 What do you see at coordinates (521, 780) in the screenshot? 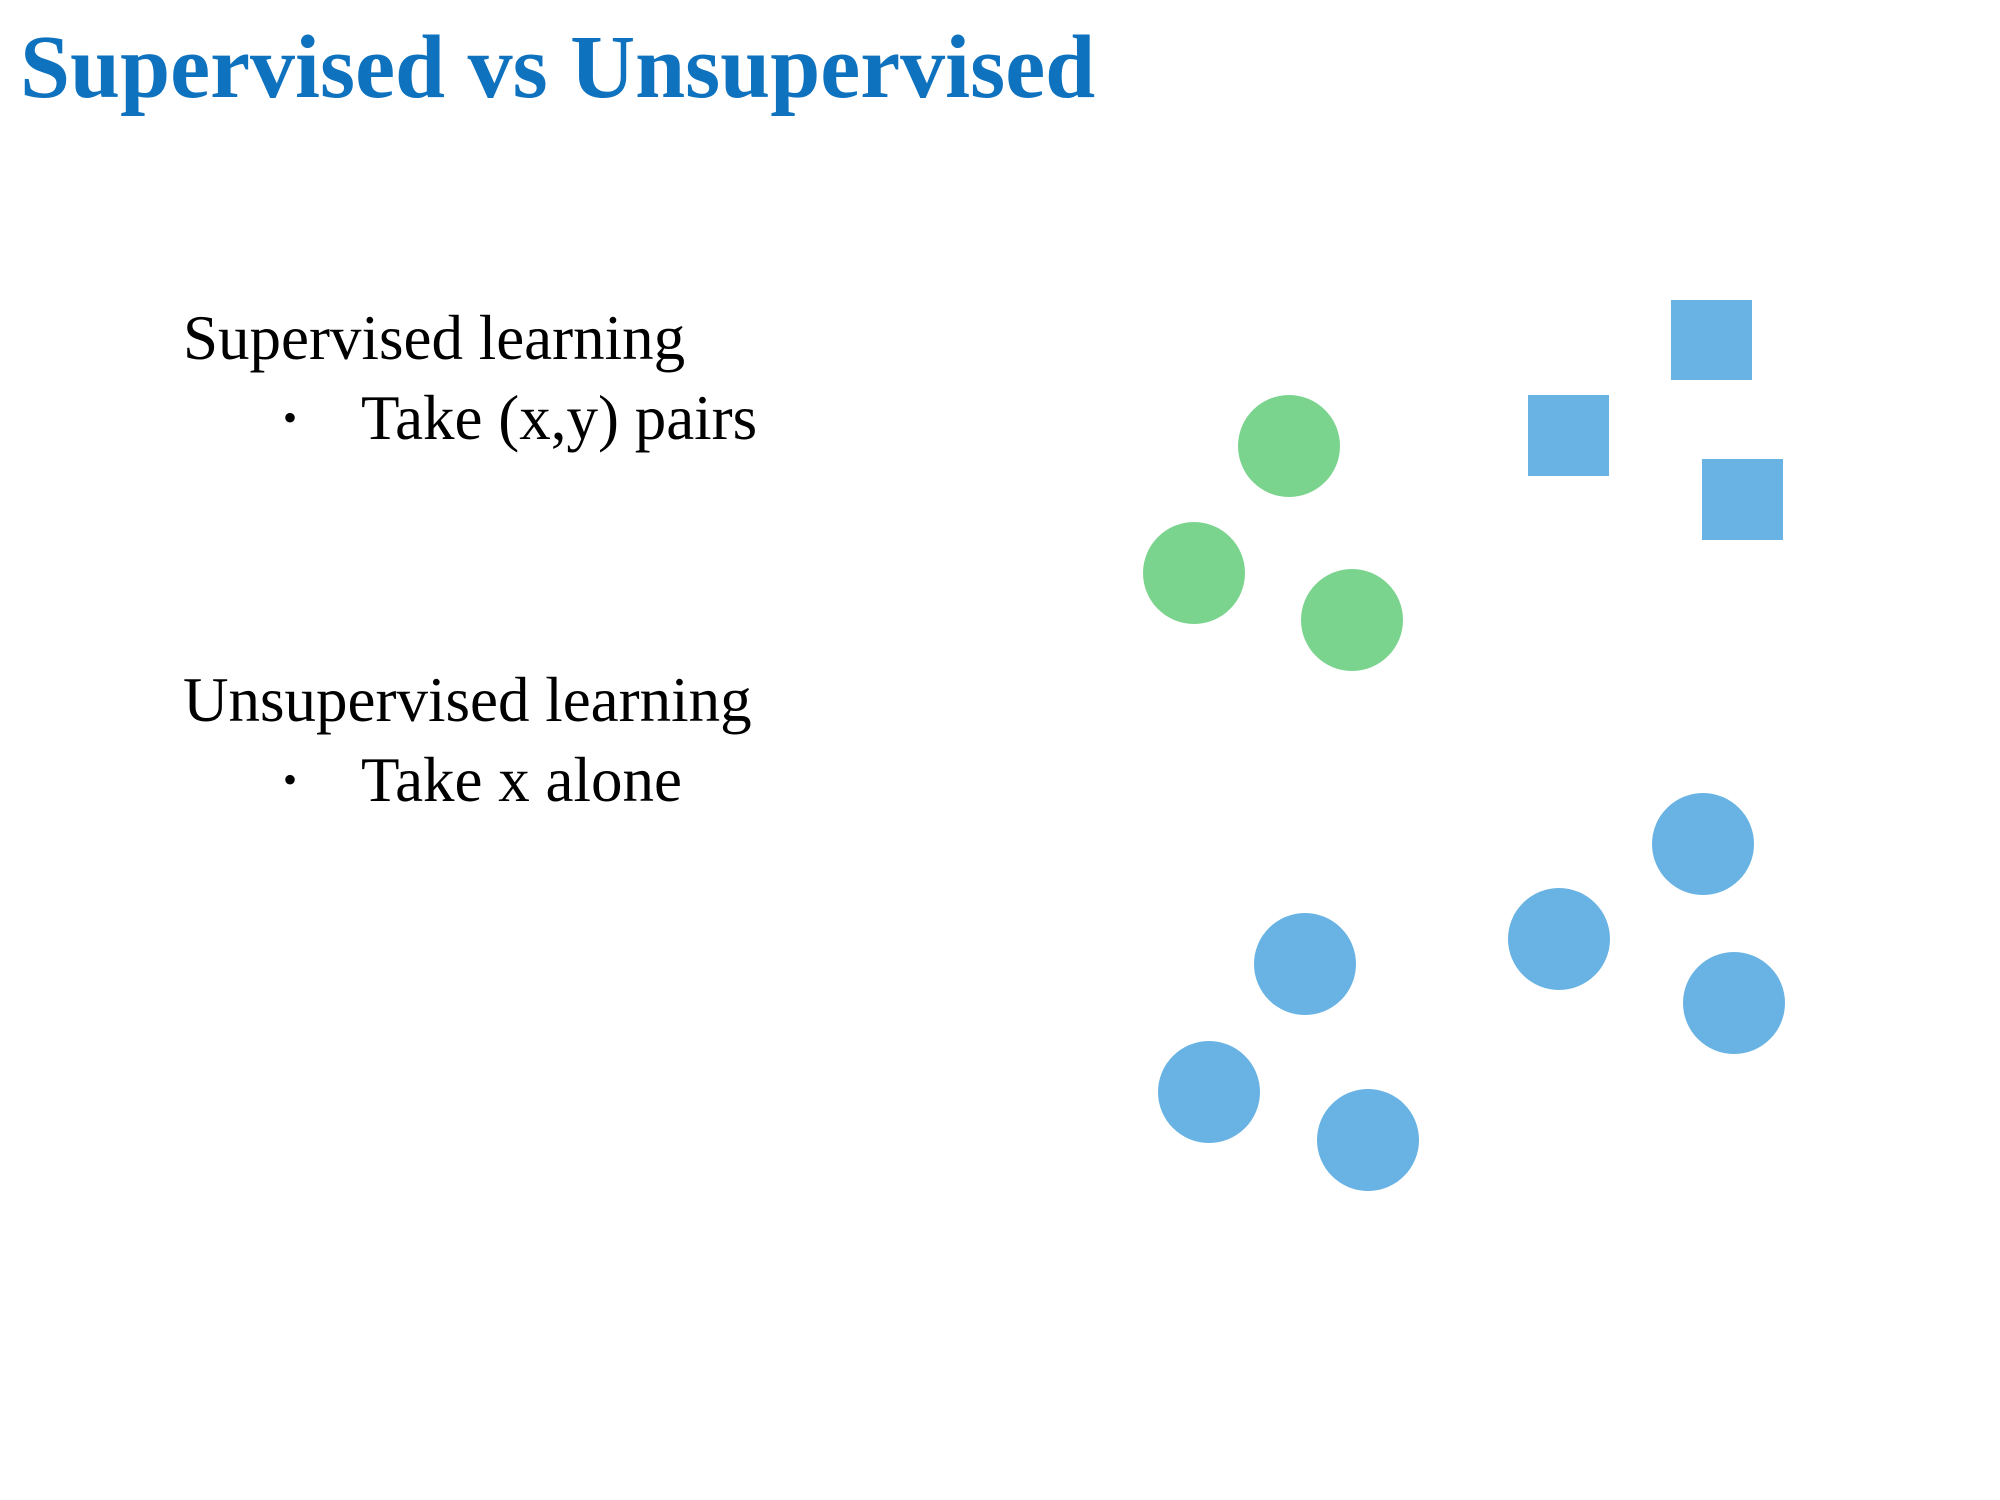
I see `unsupervised-bullet-text: Take x alone` at bounding box center [521, 780].